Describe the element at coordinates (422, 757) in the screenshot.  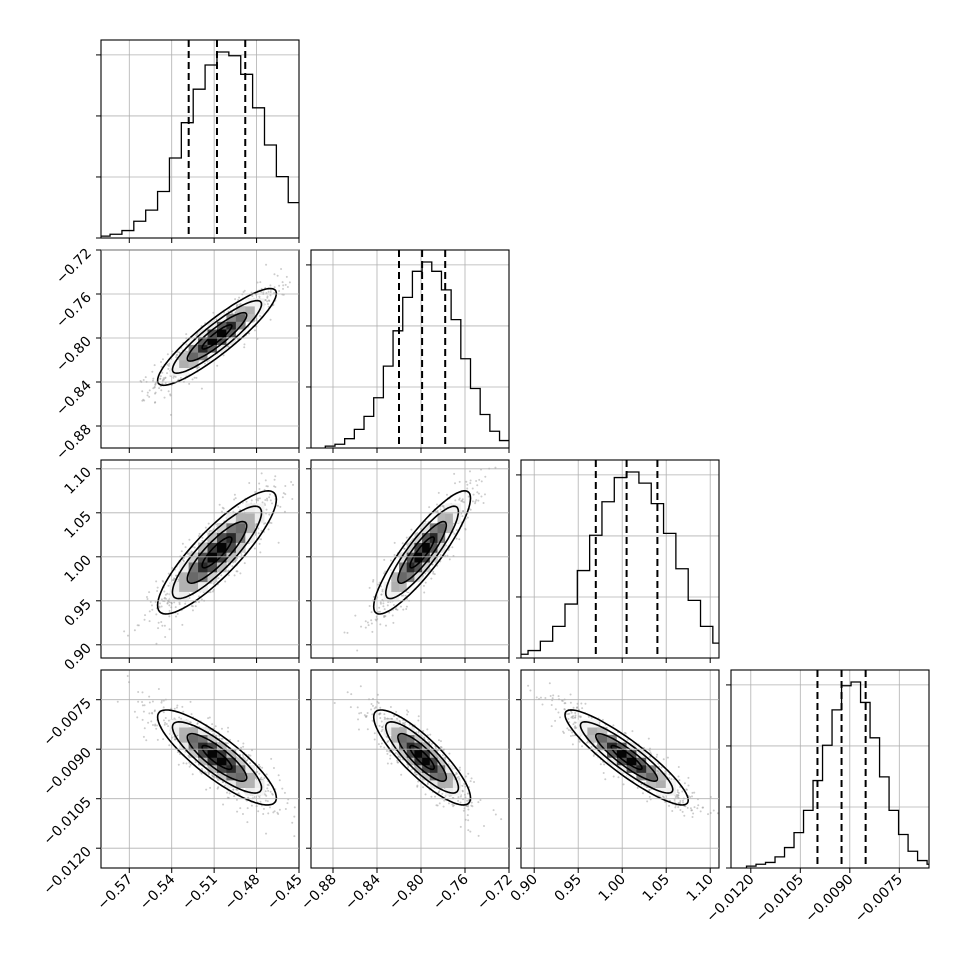
I see `contour-line` at that location.